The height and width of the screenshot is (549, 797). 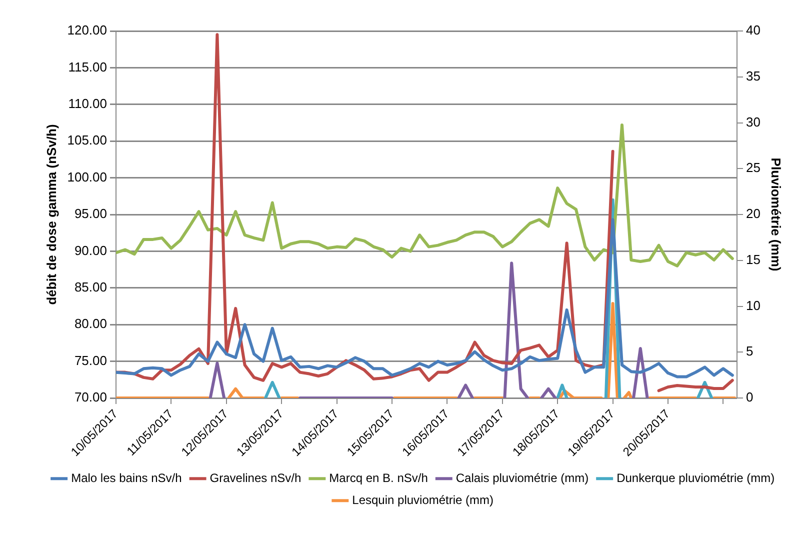 I want to click on legend-label: Lesquin pluviométrie (mm), so click(x=423, y=499).